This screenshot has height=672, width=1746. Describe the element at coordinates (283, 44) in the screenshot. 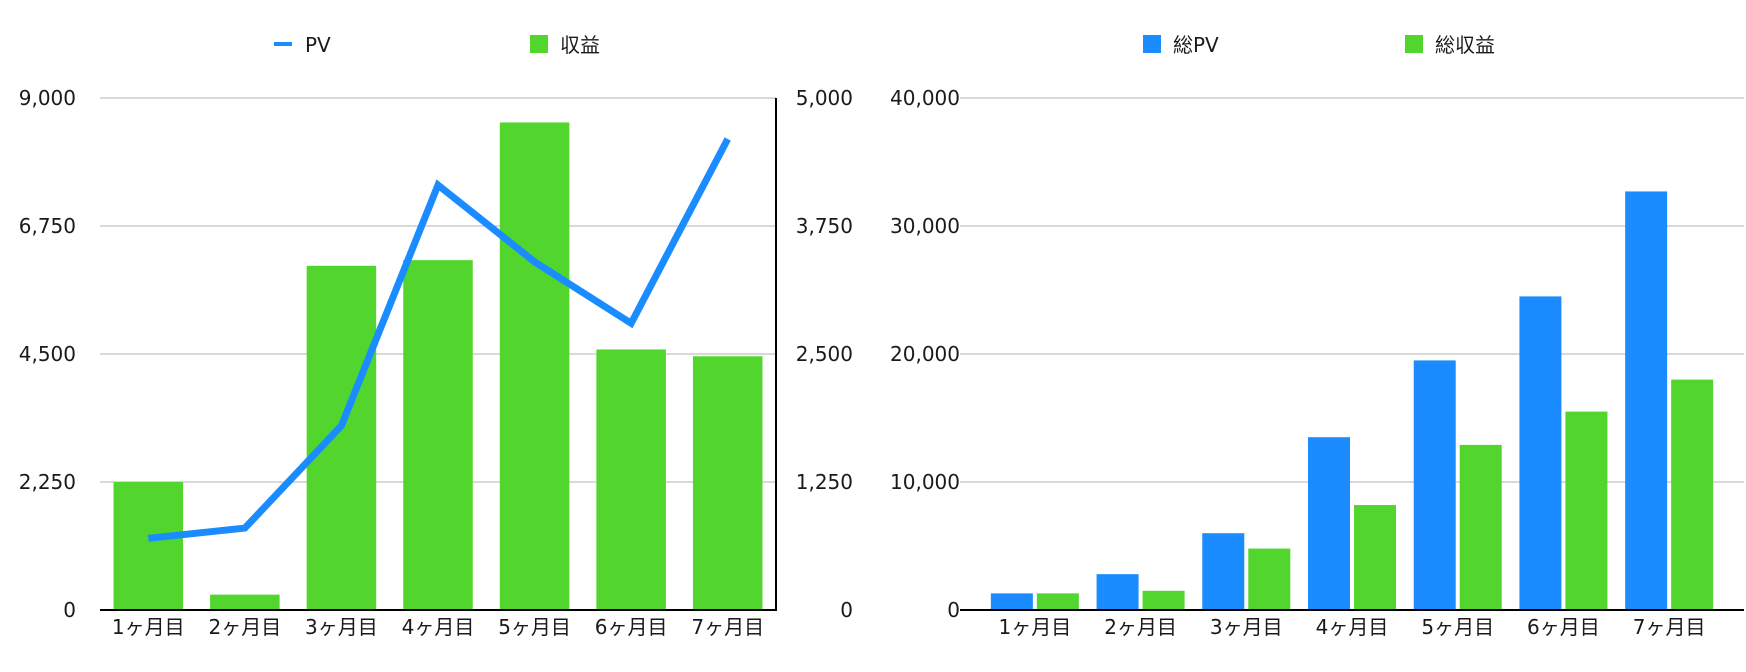

I see `legend-swatch-pv` at that location.